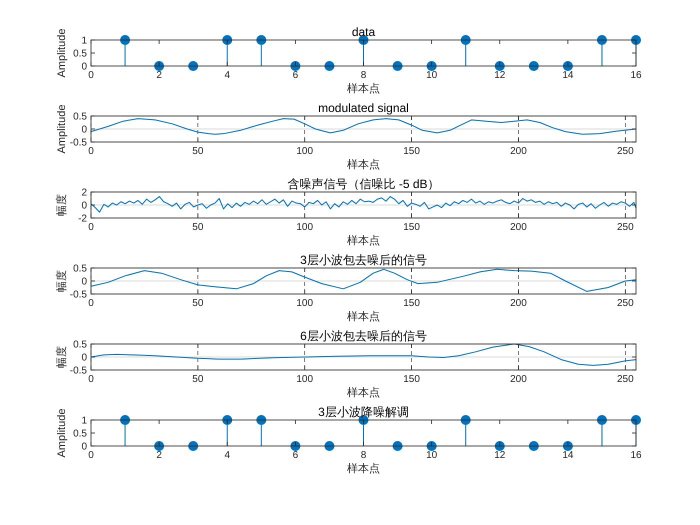 The image size is (700, 525). What do you see at coordinates (363, 108) in the screenshot?
I see `chart-title: modulated signal` at bounding box center [363, 108].